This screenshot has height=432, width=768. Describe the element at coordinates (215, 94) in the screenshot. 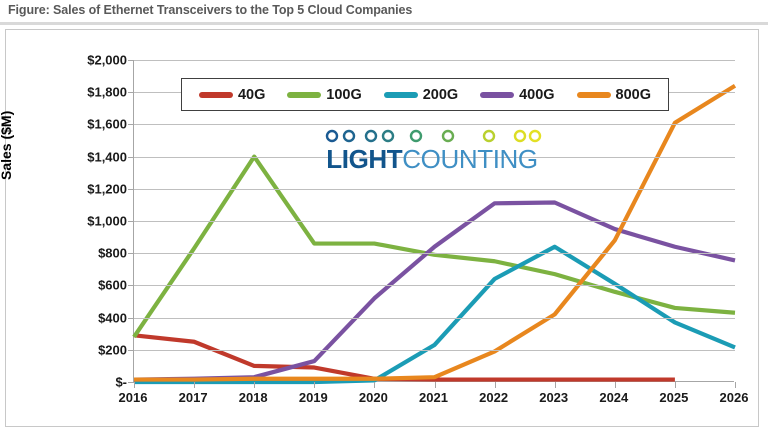

I see `legend-swatch-40g` at that location.